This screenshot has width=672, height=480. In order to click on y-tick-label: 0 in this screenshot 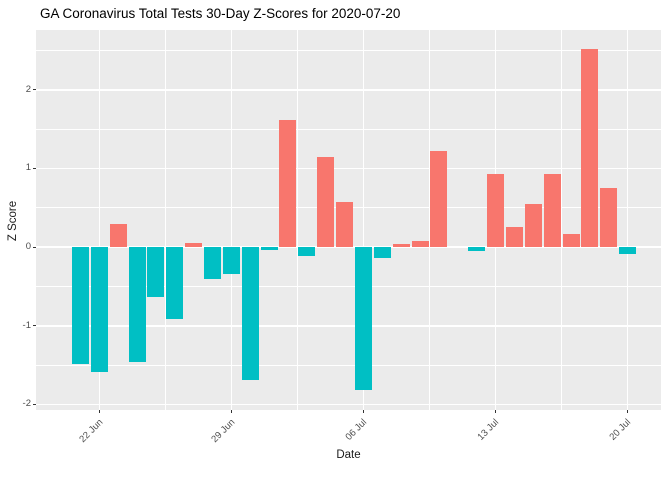, I will do `click(28, 247)`.